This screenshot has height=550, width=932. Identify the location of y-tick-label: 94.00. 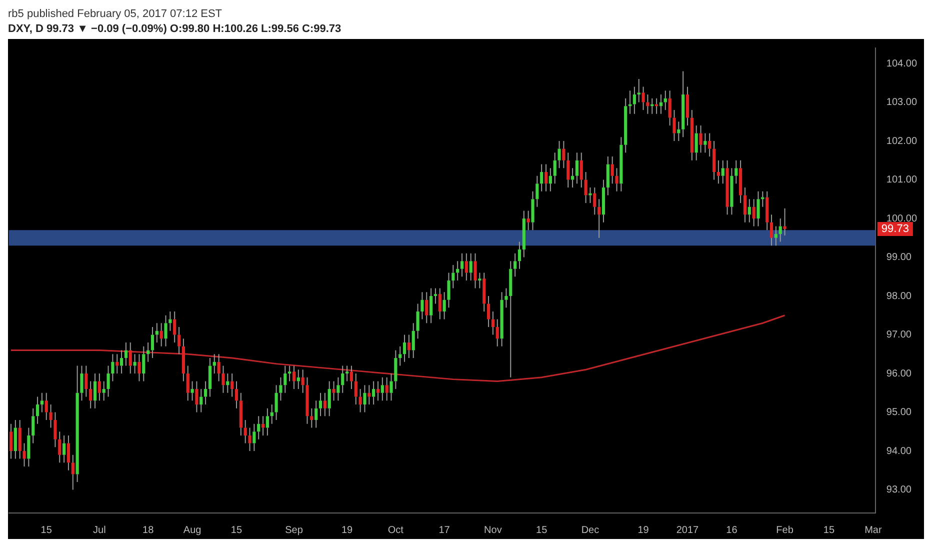
(899, 451).